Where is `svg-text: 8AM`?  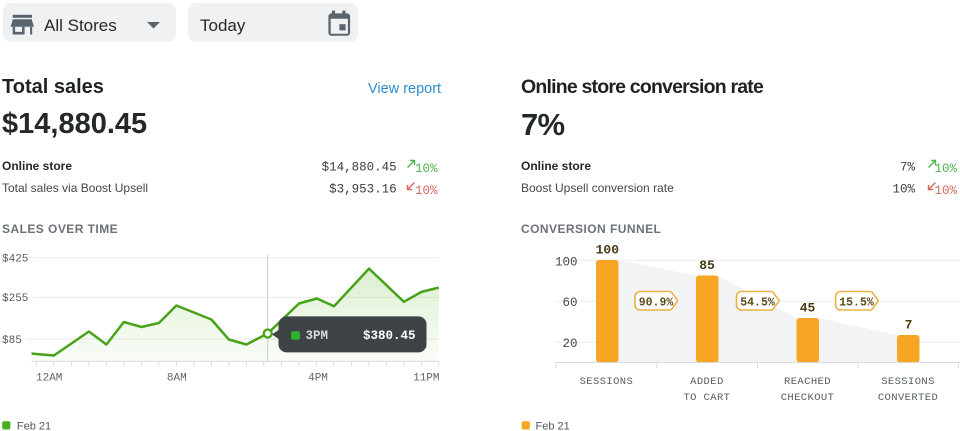 svg-text: 8AM is located at coordinates (177, 379).